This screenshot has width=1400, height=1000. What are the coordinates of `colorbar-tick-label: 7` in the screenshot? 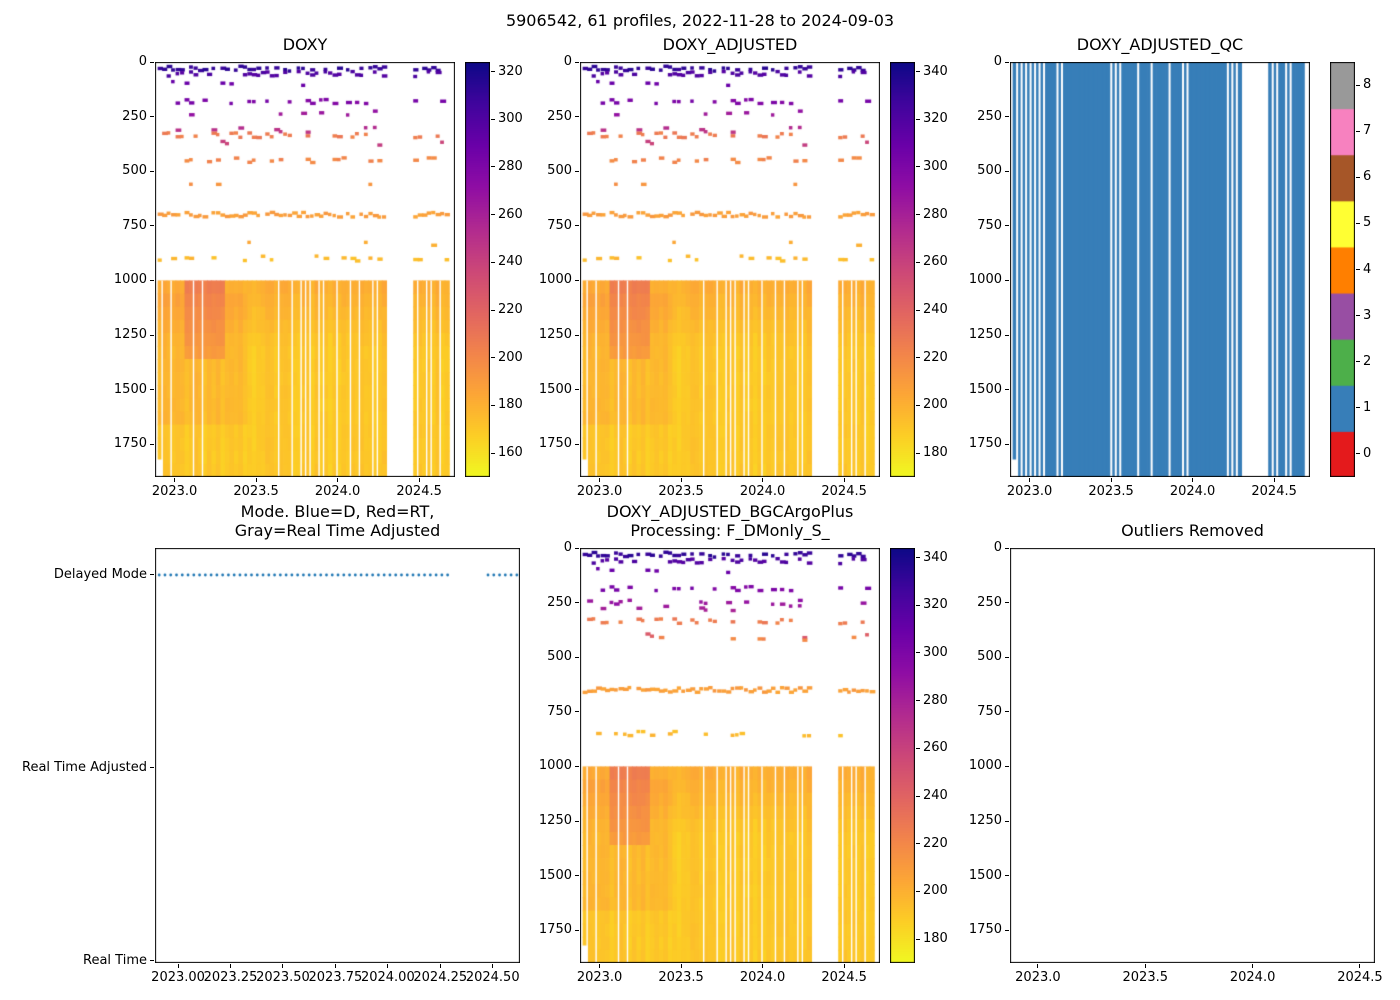 It's located at (1367, 131).